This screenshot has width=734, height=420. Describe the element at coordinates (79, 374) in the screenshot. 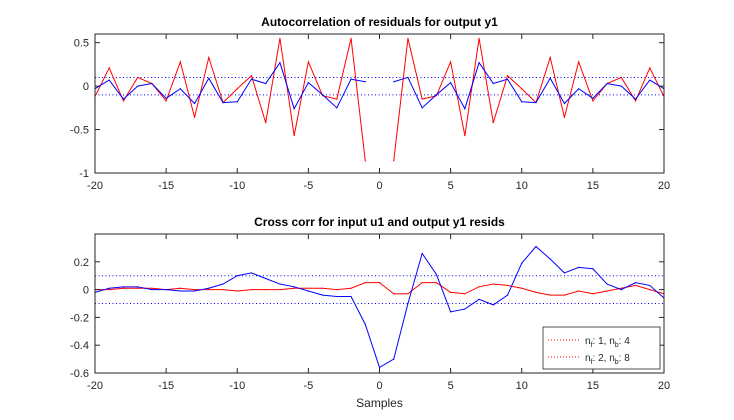

I see `y-tick-label: -0.6` at that location.